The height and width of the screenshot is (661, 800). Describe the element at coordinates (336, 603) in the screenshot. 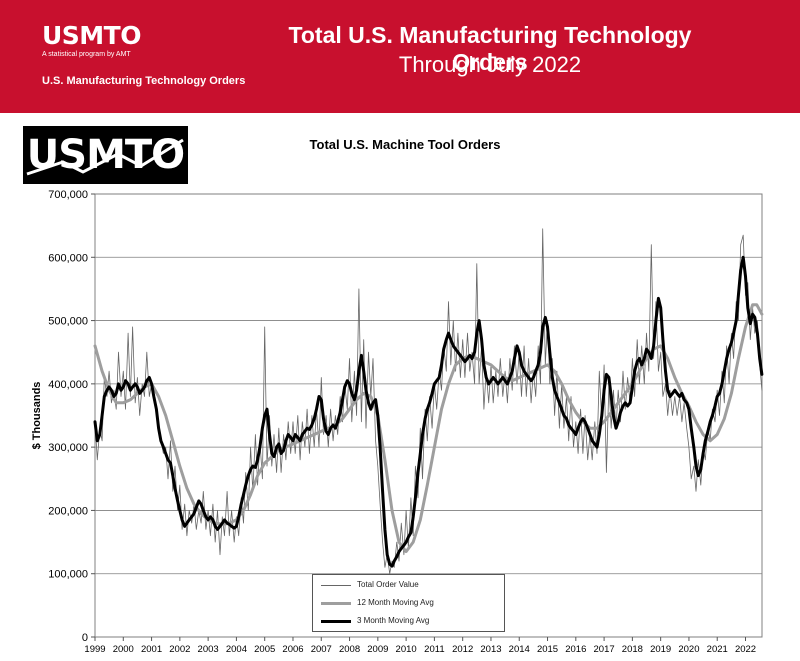

I see `legend-swatch-12month` at that location.